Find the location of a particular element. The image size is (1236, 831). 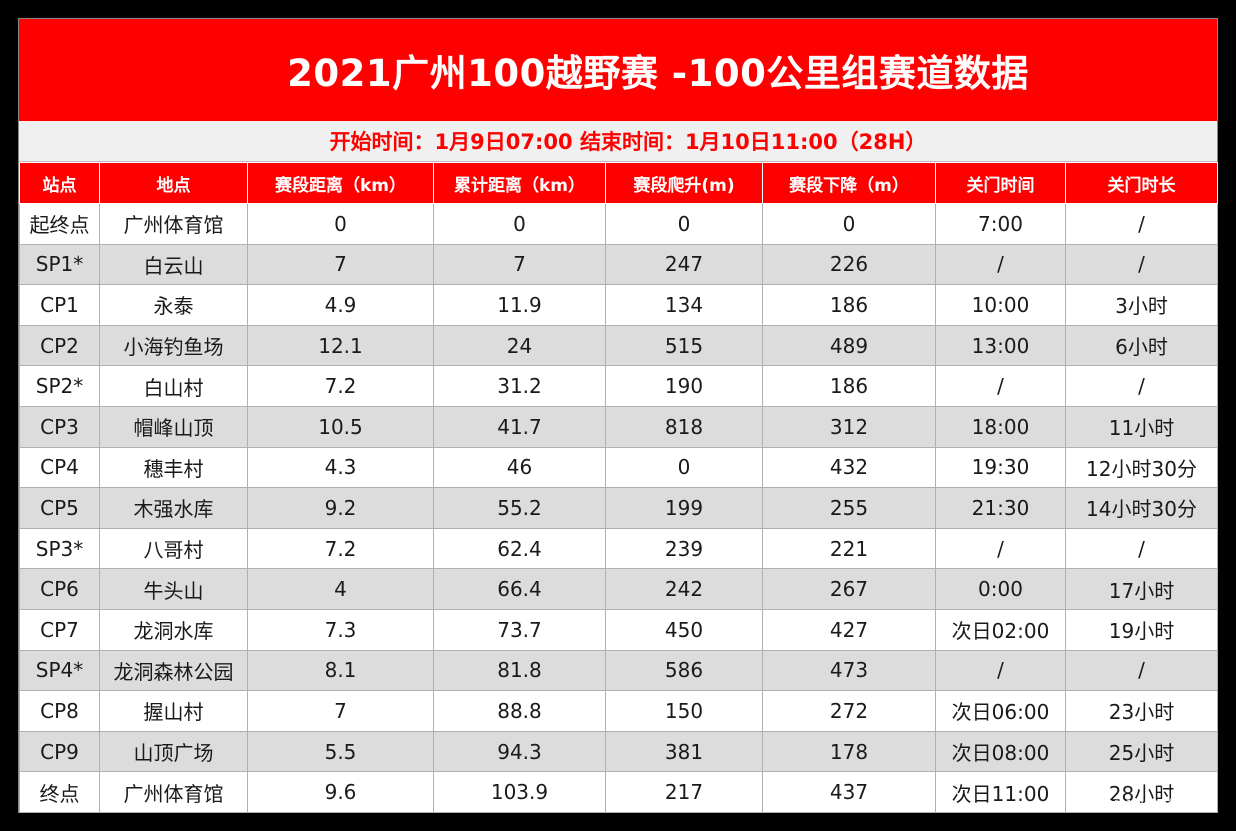

table-row: SP1* 白云山 7 7 247 226// is located at coordinates (618, 264).